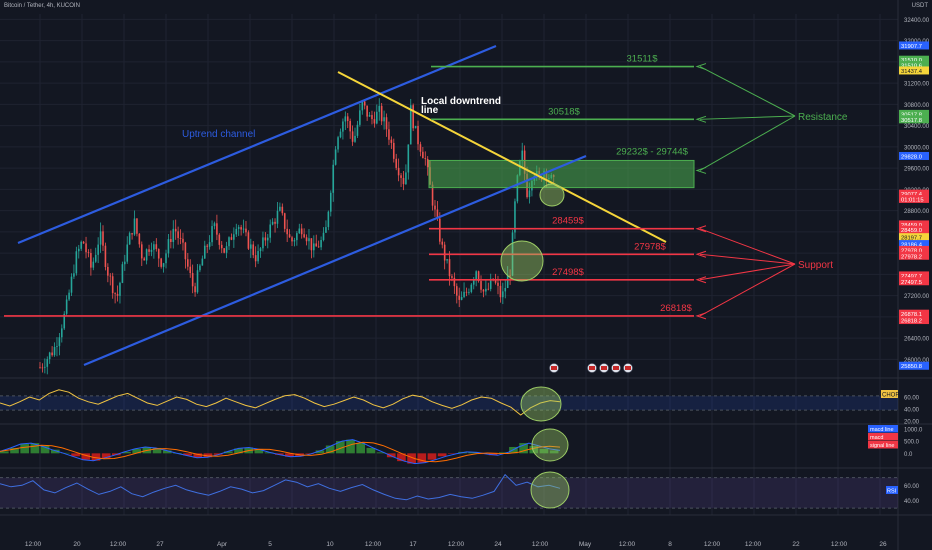 The height and width of the screenshot is (550, 932). Describe the element at coordinates (908, 455) in the screenshot. I see `macd-tick: 0.0` at that location.